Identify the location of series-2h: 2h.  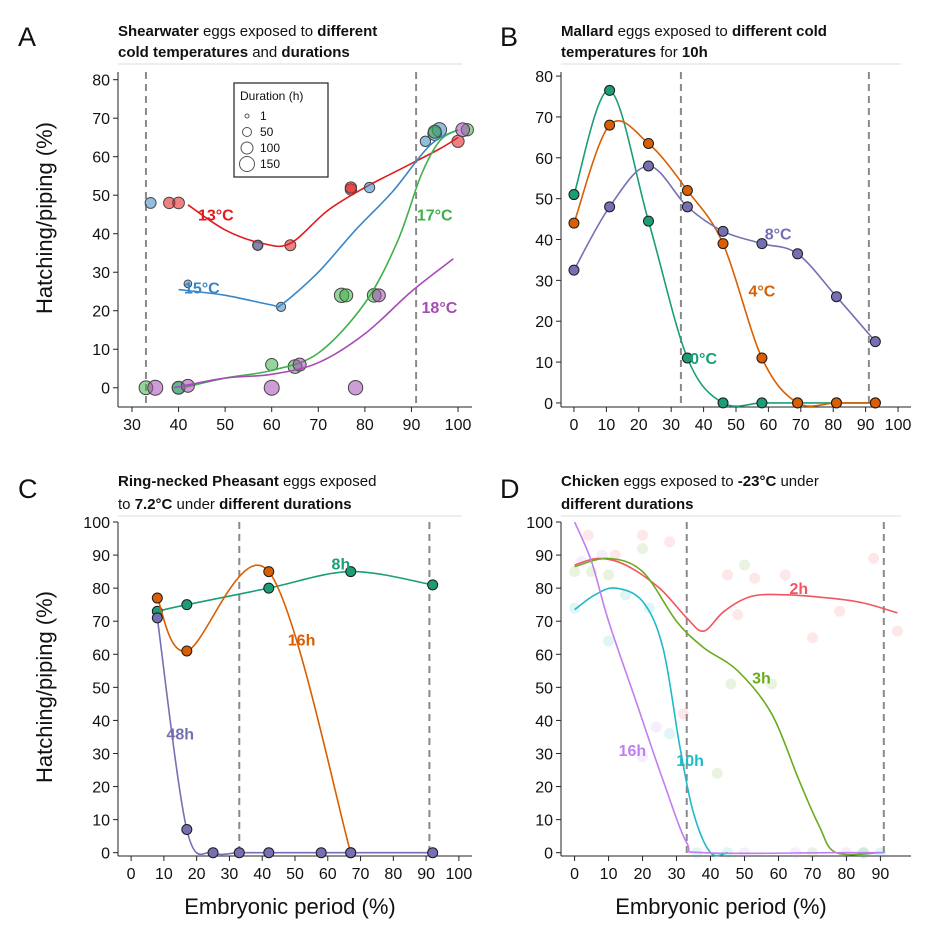
(738, 624).